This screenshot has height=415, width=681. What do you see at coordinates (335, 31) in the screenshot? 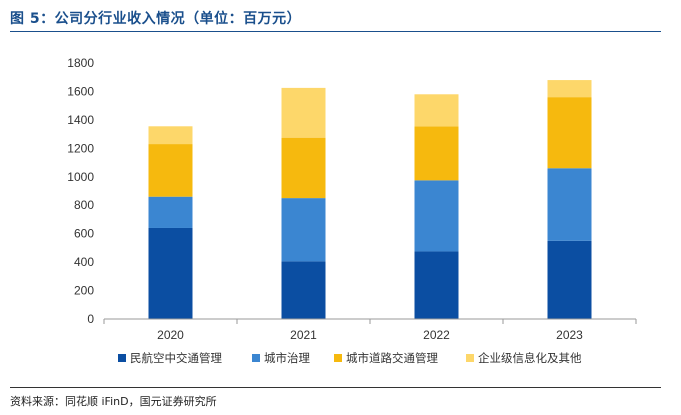
I see `title-rule` at bounding box center [335, 31].